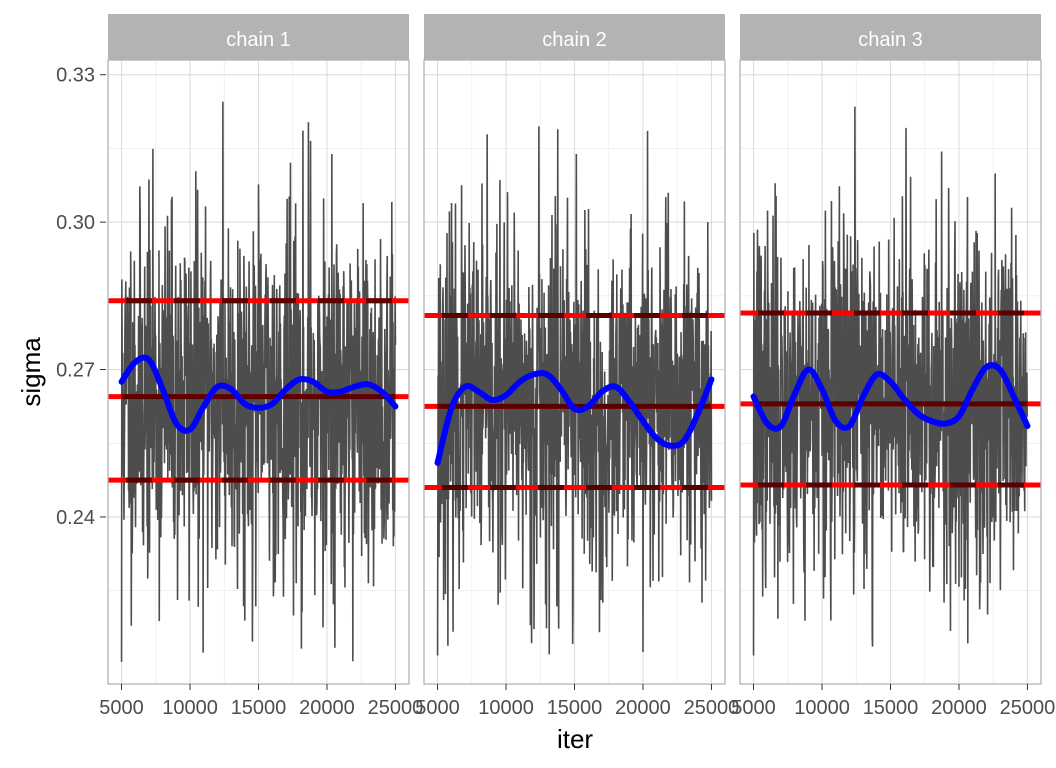 This screenshot has width=1056, height=768. I want to click on facet-strip-label: chain 1, so click(258, 40).